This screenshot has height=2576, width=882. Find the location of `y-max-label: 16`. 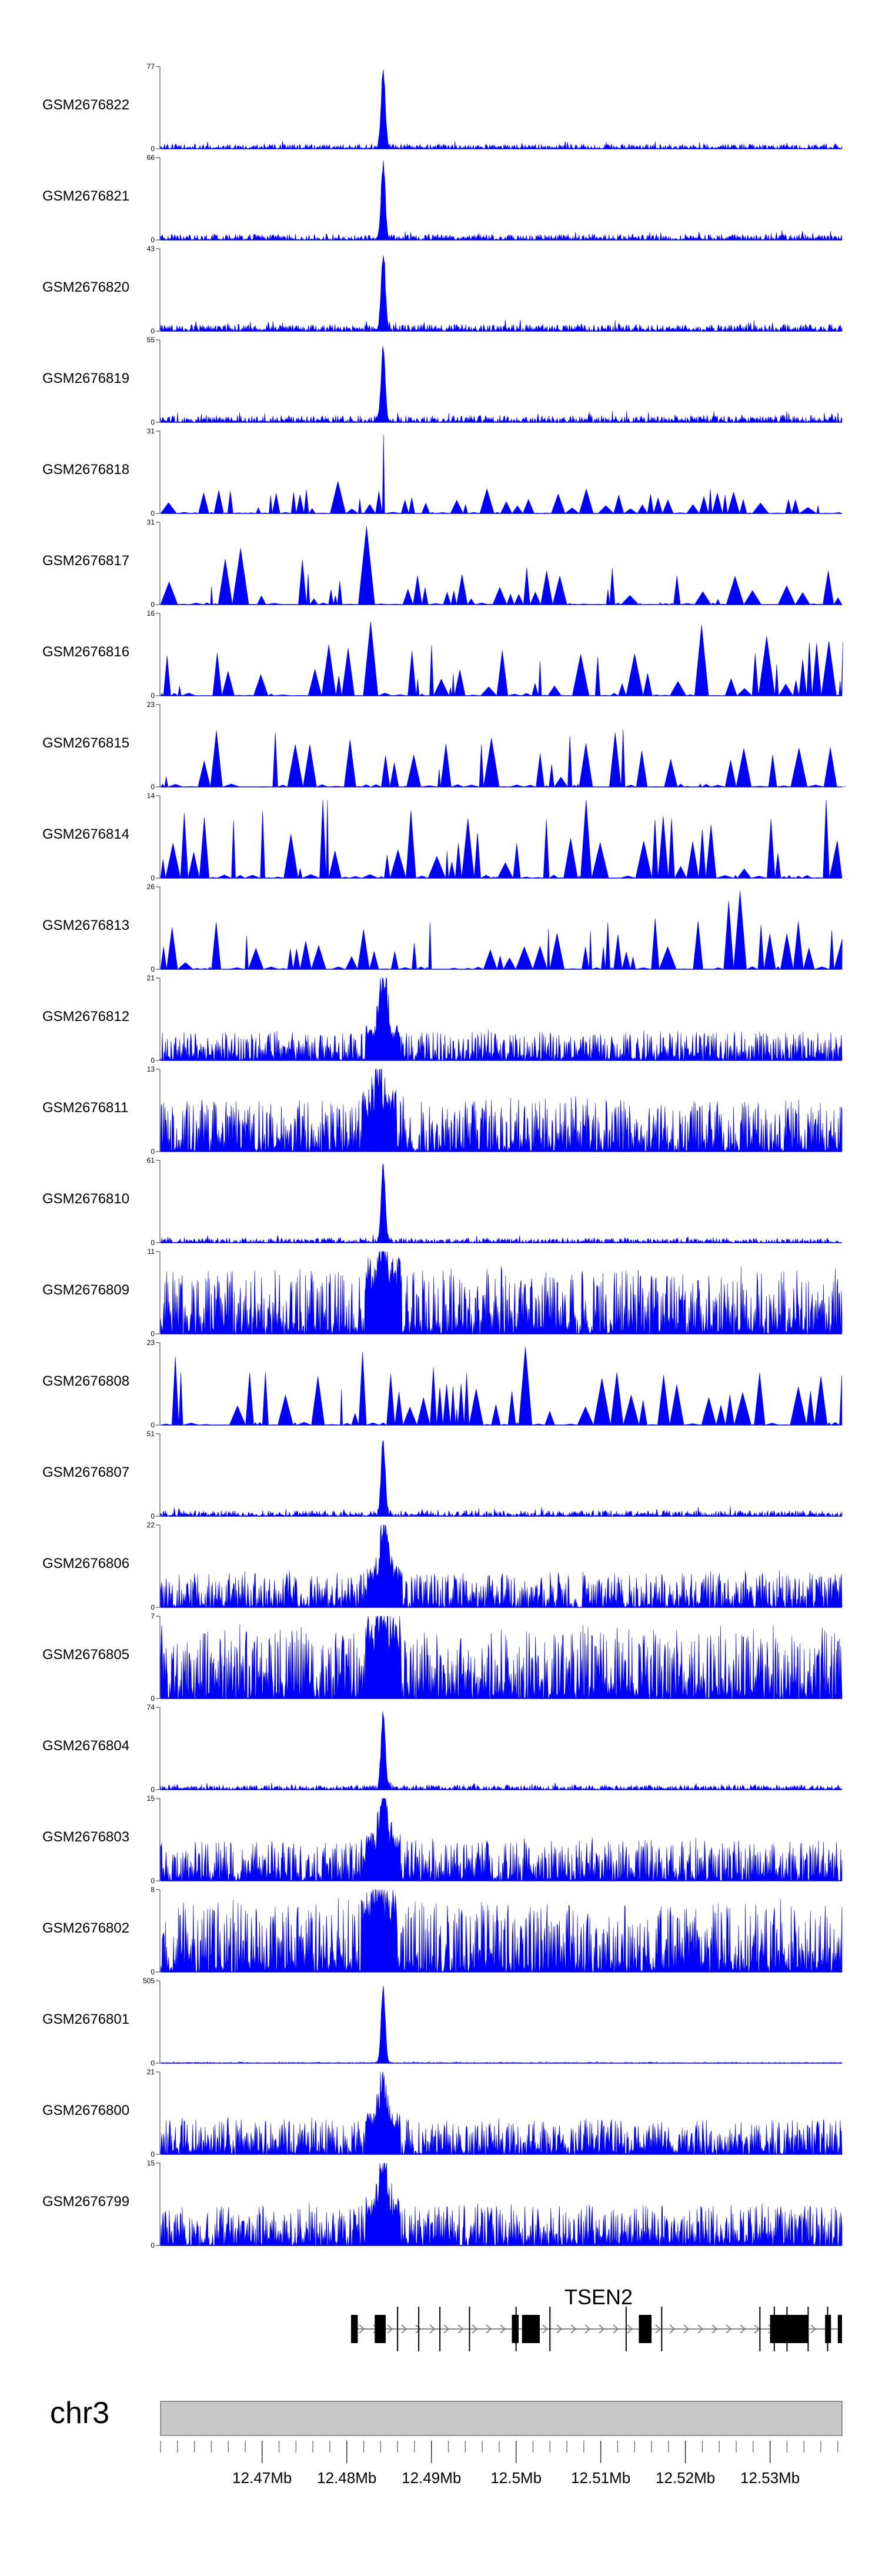

y-max-label: 16 is located at coordinates (151, 613).